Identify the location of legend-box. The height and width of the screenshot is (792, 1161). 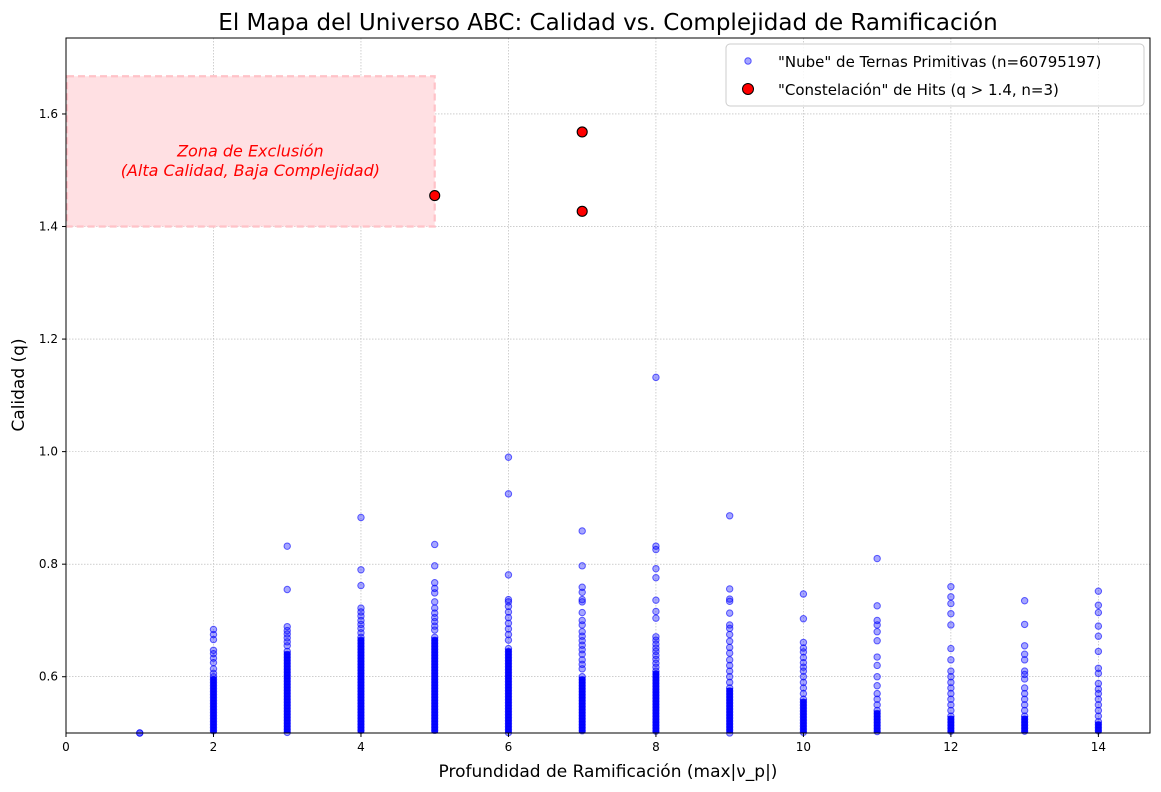
(935, 75).